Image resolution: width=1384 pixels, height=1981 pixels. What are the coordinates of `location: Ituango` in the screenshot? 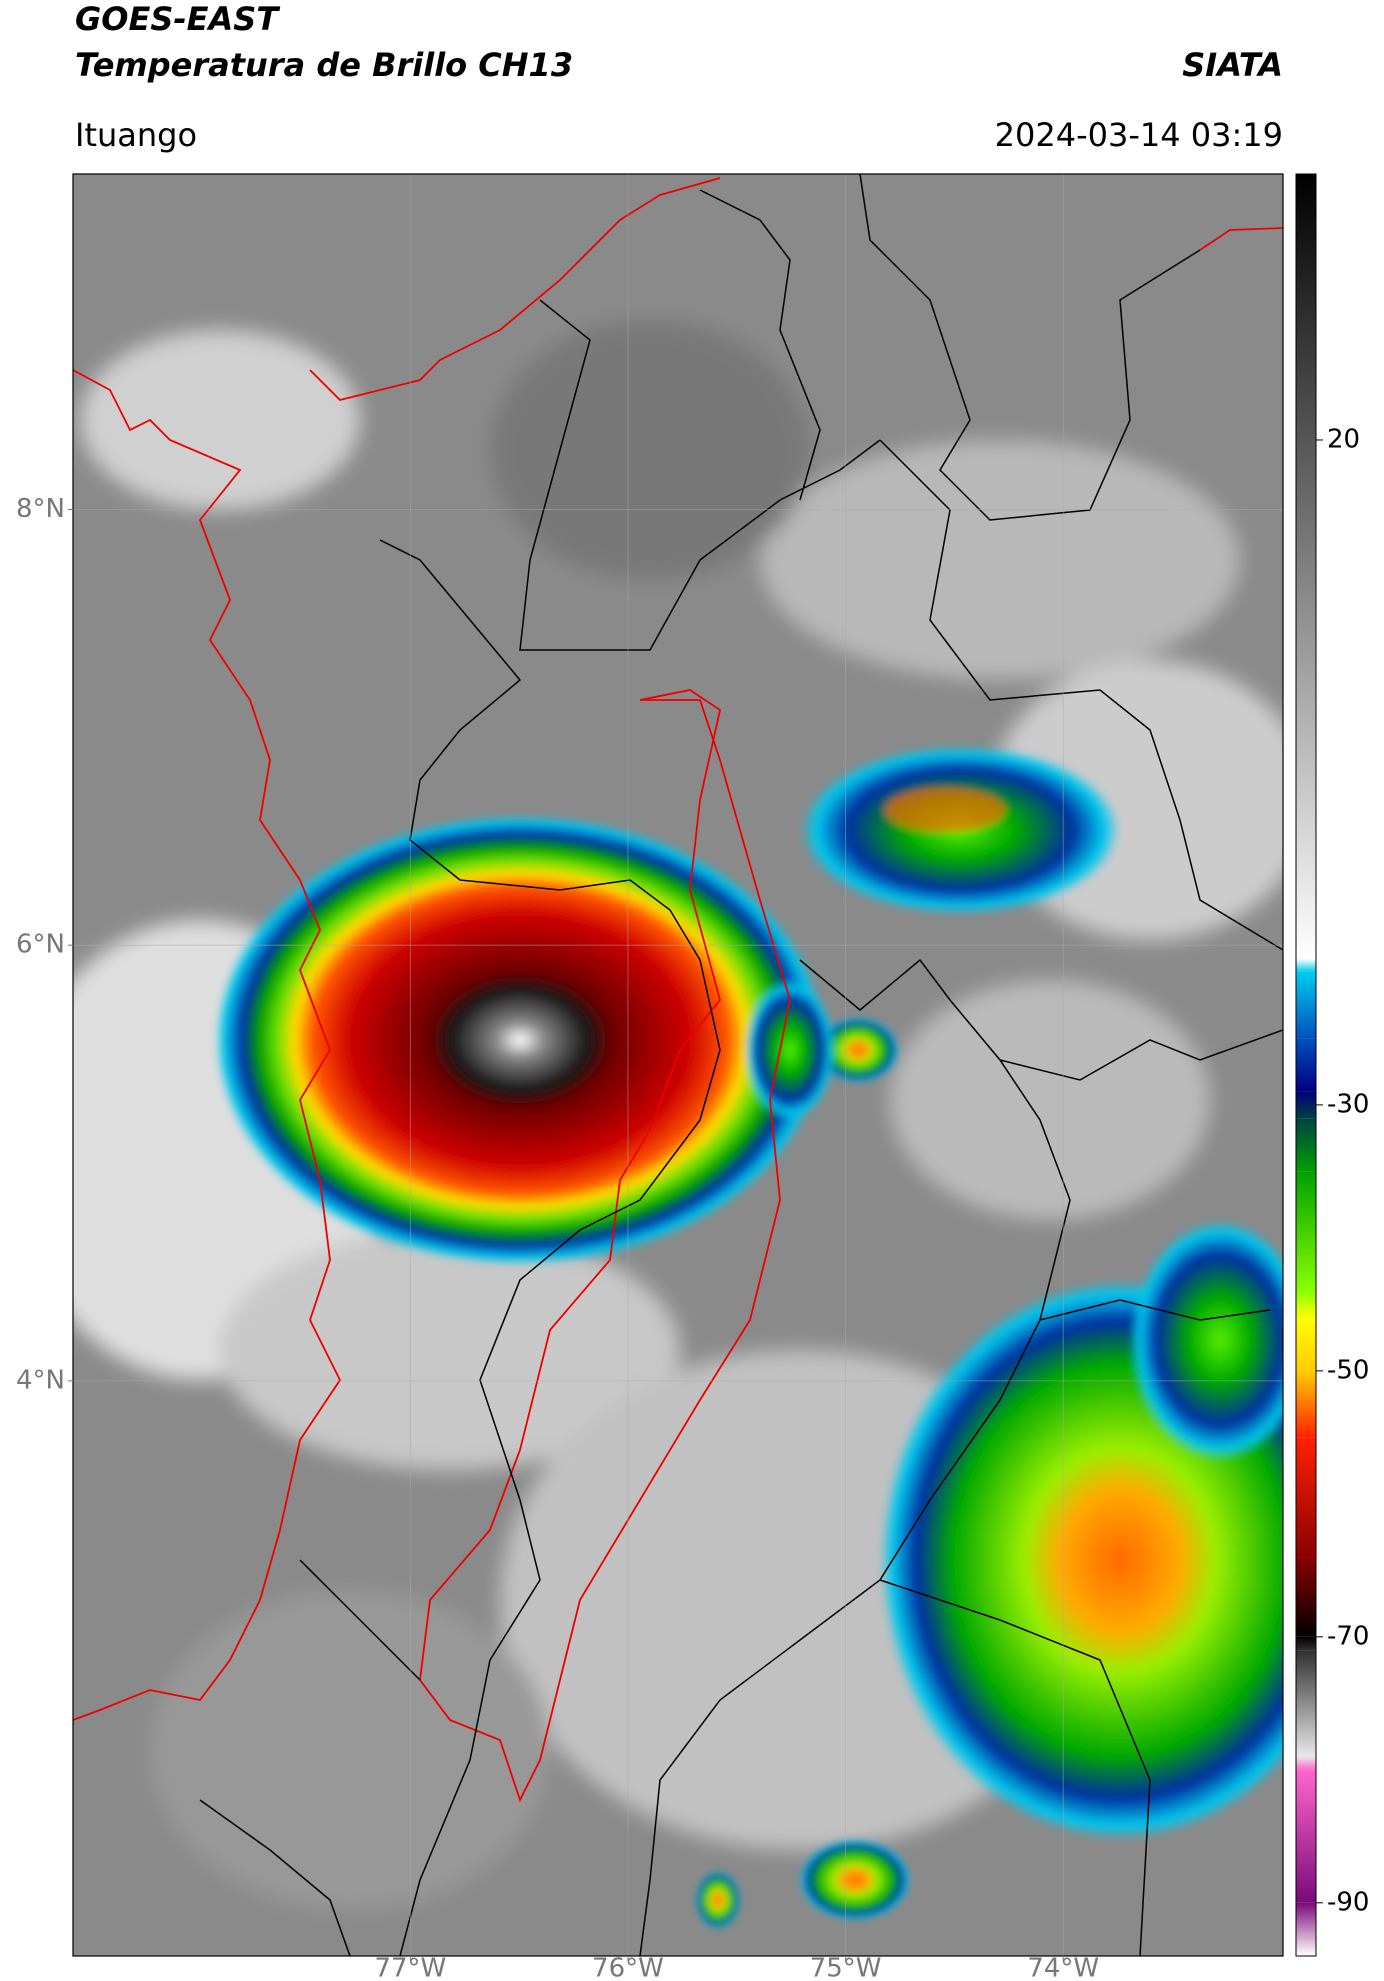 It's located at (136, 135).